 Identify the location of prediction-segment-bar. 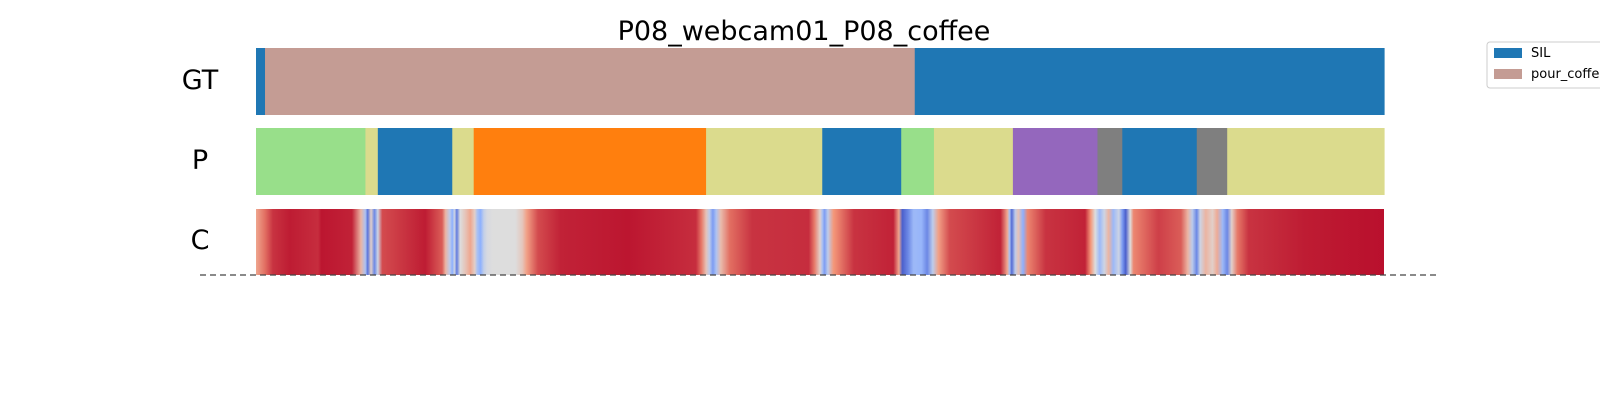
(820, 161).